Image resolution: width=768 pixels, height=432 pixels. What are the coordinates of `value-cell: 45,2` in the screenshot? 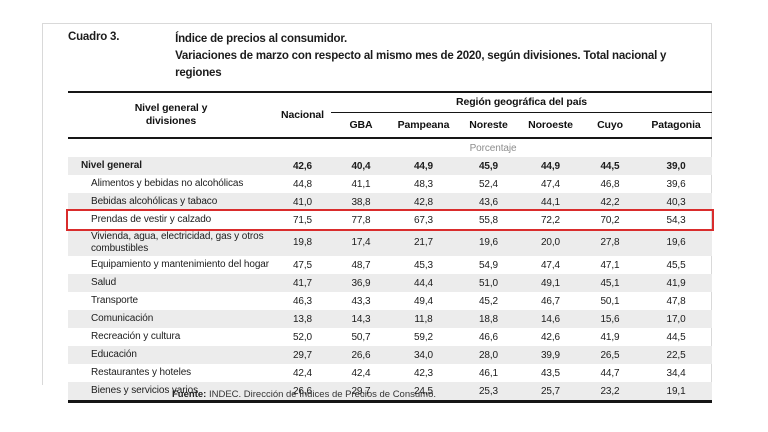 It's located at (488, 301).